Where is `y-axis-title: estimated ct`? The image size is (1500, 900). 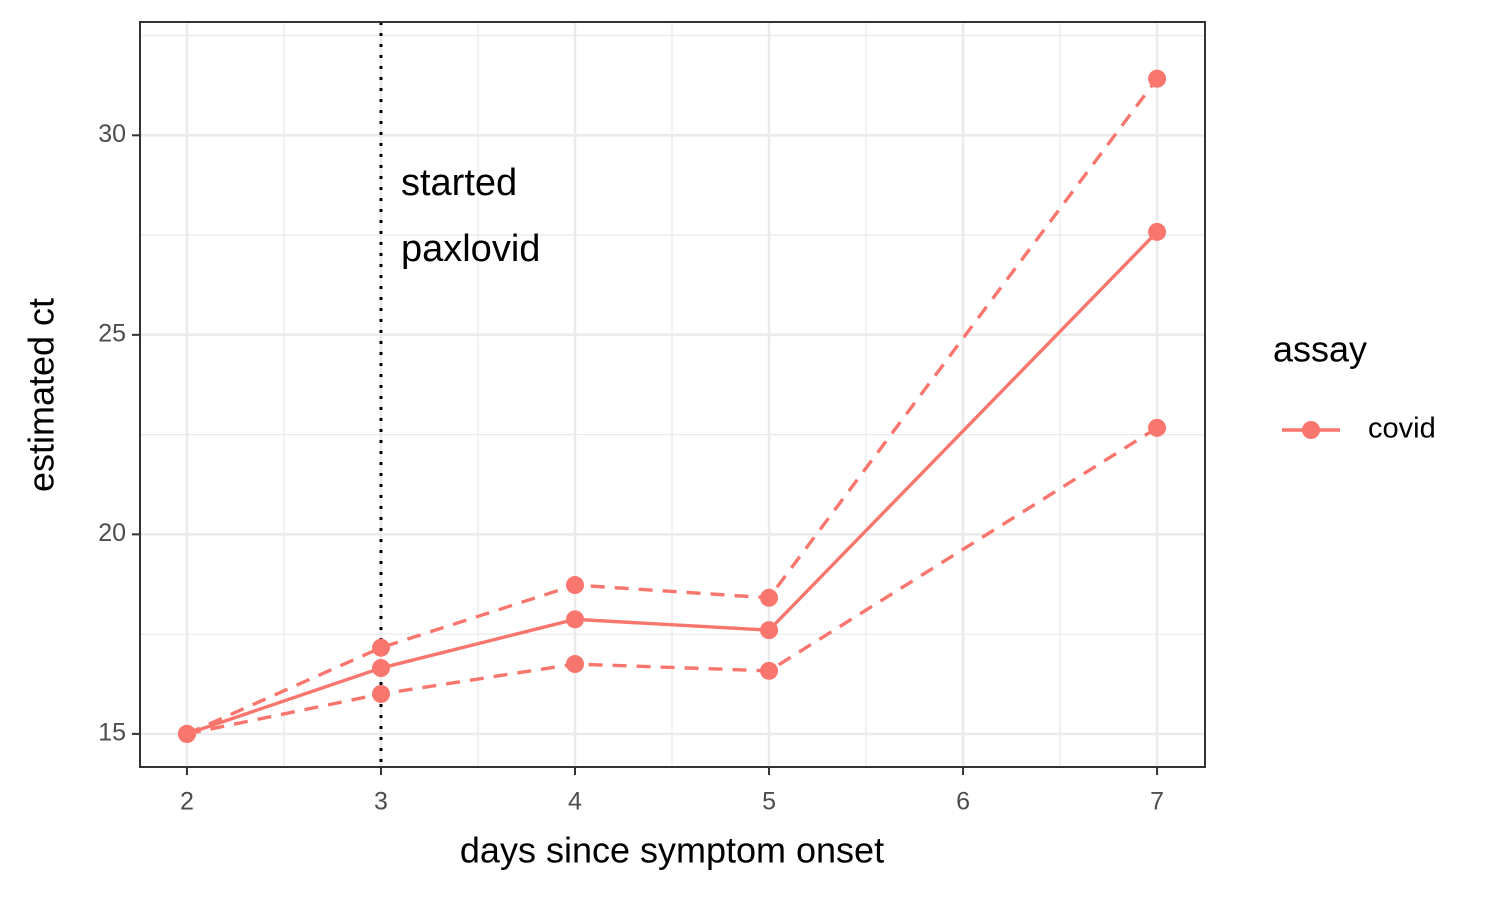 y-axis-title: estimated ct is located at coordinates (41, 395).